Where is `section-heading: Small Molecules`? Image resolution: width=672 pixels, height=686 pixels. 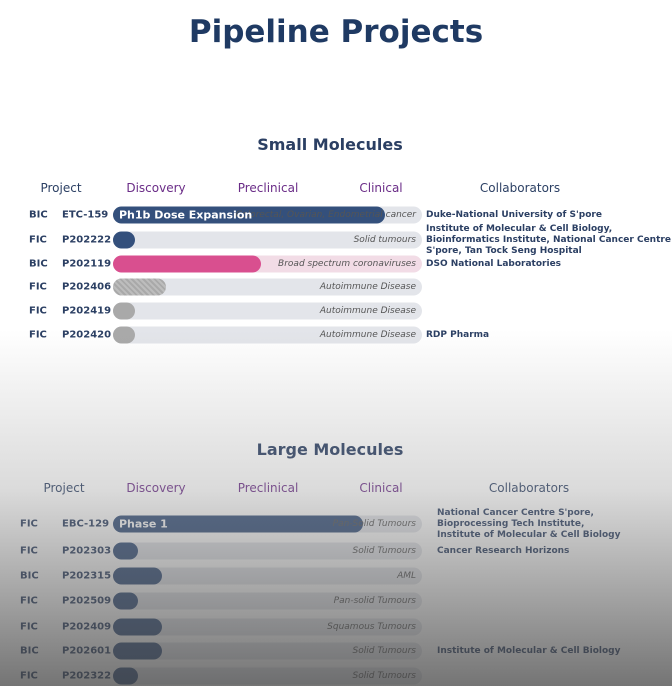 section-heading: Small Molecules is located at coordinates (330, 144).